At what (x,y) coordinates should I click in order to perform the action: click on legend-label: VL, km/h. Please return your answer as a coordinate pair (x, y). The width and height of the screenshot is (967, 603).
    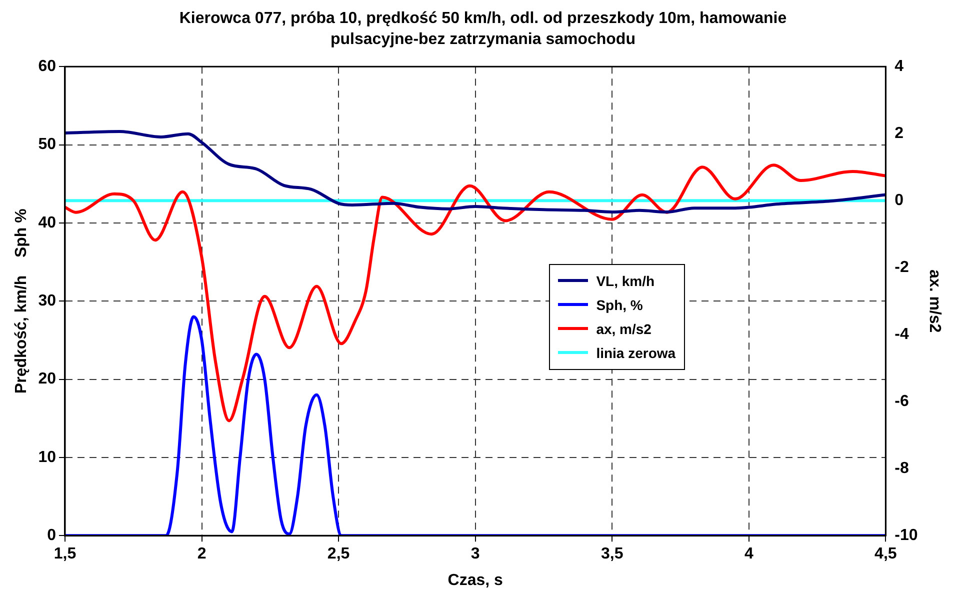
    Looking at the image, I should click on (625, 280).